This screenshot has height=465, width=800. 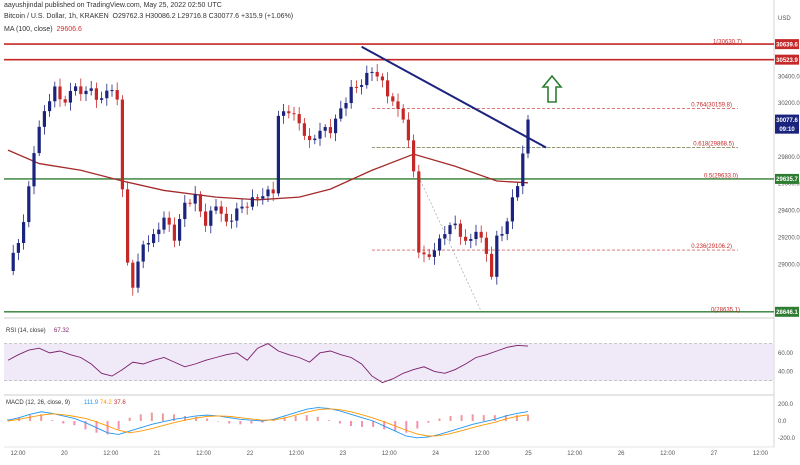 What do you see at coordinates (789, 185) in the screenshot?
I see `price-tick: 29600.0` at bounding box center [789, 185].